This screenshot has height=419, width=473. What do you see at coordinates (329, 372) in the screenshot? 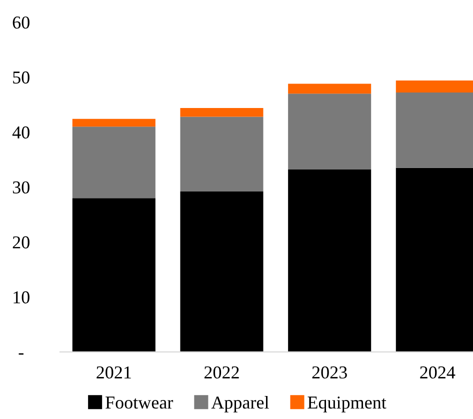
I see `x-tick-label: 2023` at bounding box center [329, 372].